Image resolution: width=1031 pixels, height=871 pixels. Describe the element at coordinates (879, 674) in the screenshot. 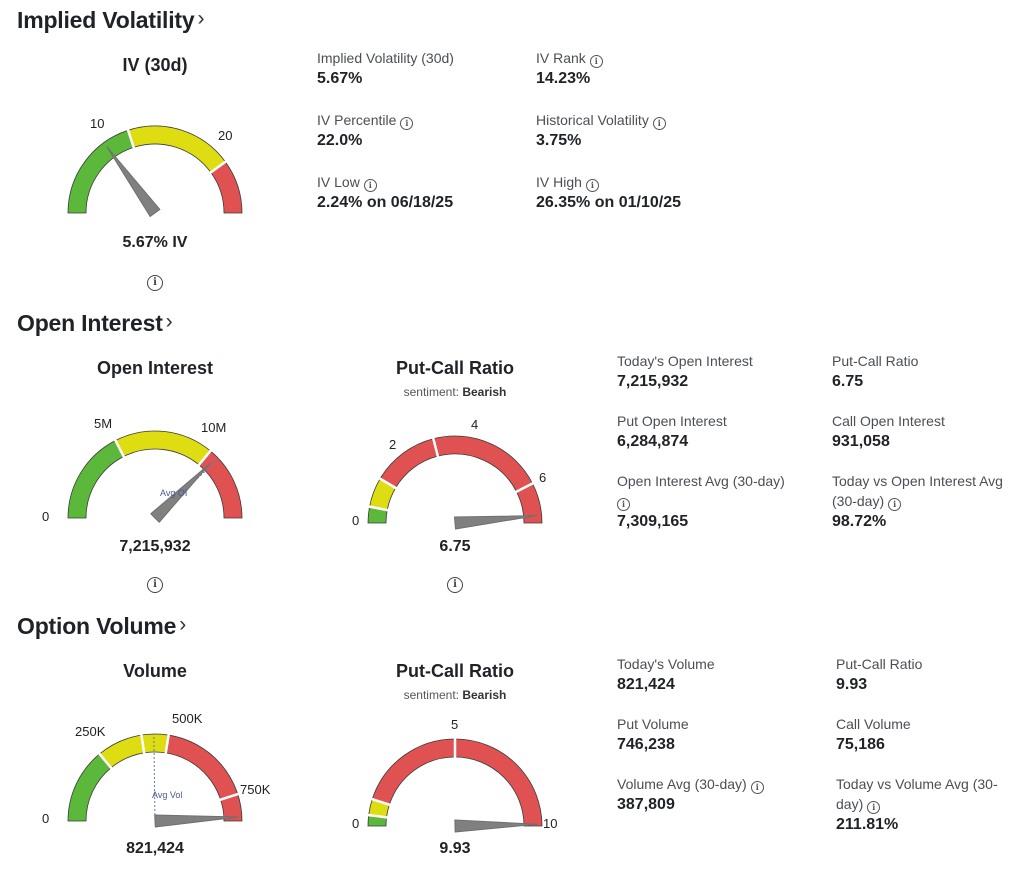

I see `stat-vol-put-call-ratio: Put-Call Ratio 9.93` at that location.